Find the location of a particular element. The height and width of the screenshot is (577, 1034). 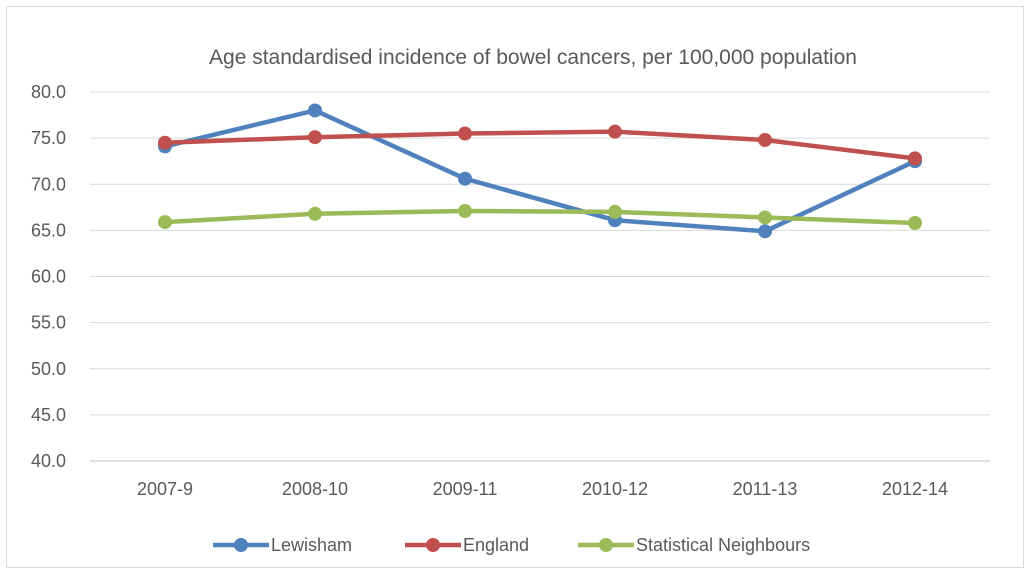

series-line-statistical-neighbours is located at coordinates (540, 217).